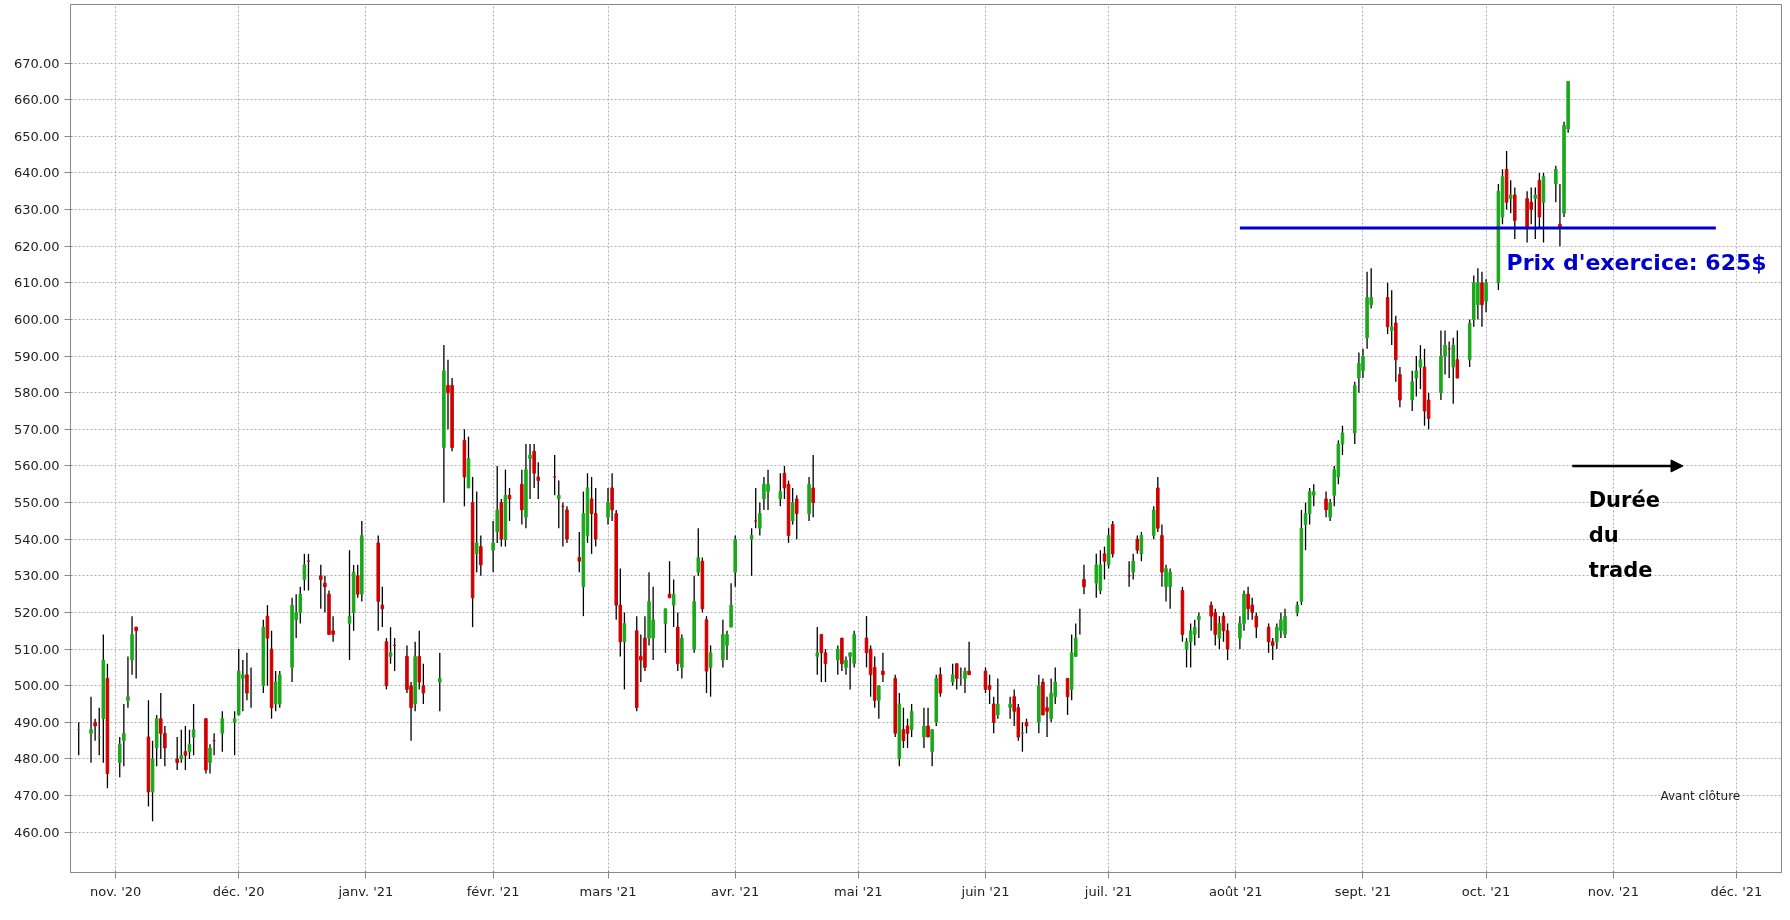 The width and height of the screenshot is (1790, 920). I want to click on y-tick-label: 460.00, so click(37, 832).